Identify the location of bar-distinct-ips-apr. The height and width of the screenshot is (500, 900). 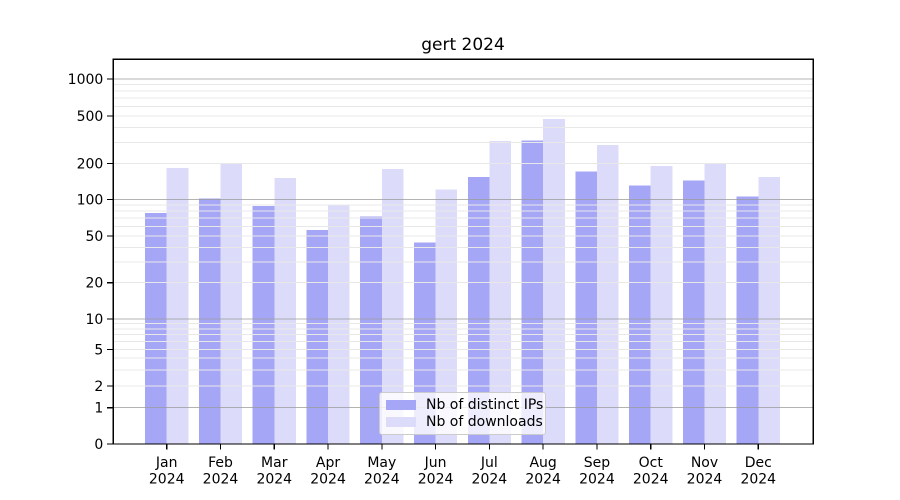
(317, 337).